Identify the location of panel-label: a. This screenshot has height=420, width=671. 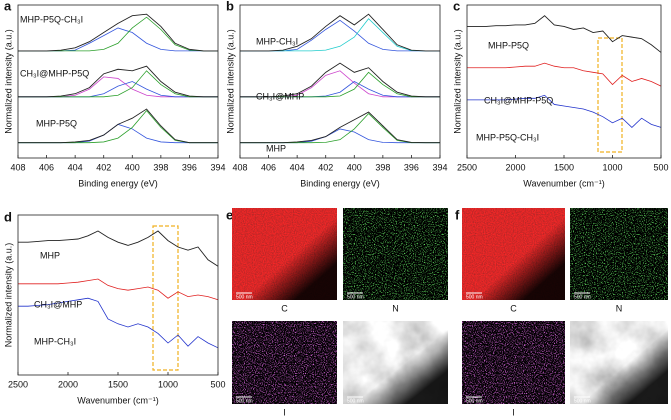
(8, 6).